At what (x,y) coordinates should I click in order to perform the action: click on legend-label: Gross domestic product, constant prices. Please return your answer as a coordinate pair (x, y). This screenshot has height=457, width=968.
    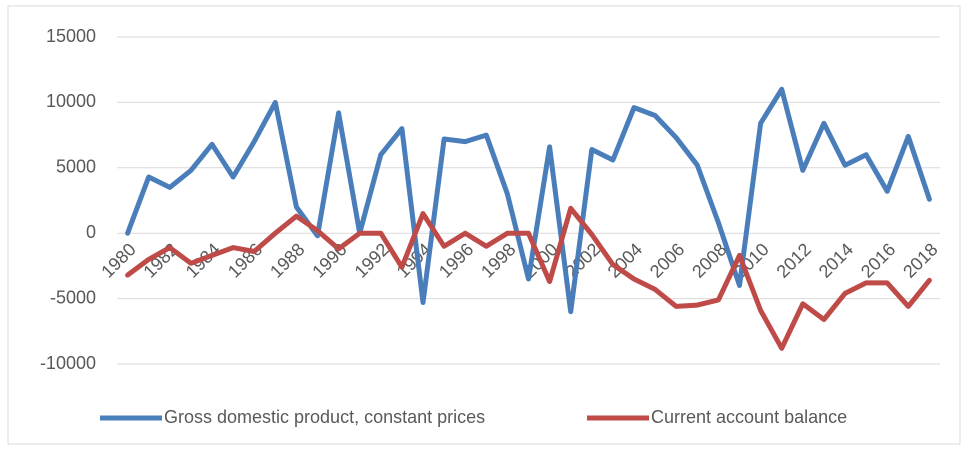
    Looking at the image, I should click on (324, 417).